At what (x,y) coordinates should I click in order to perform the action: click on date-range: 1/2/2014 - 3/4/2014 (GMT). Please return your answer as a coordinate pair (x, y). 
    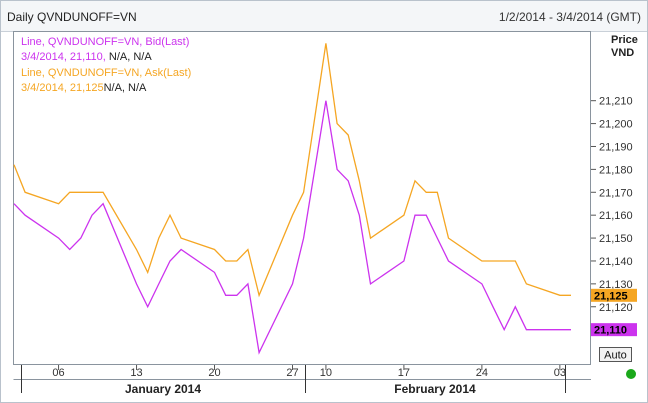
    Looking at the image, I should click on (570, 17).